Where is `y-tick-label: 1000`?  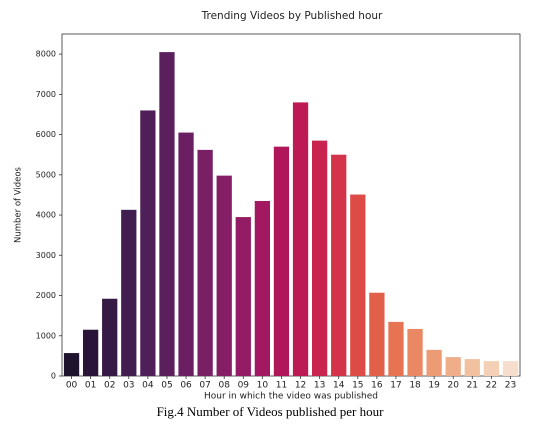 y-tick-label: 1000 is located at coordinates (46, 335).